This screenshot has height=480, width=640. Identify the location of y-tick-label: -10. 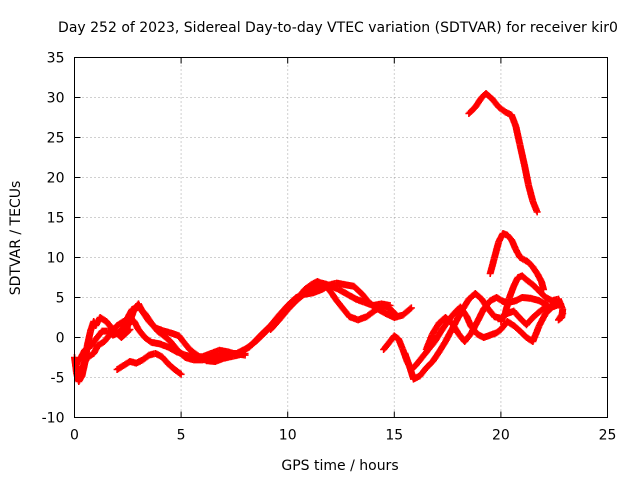
(53, 419).